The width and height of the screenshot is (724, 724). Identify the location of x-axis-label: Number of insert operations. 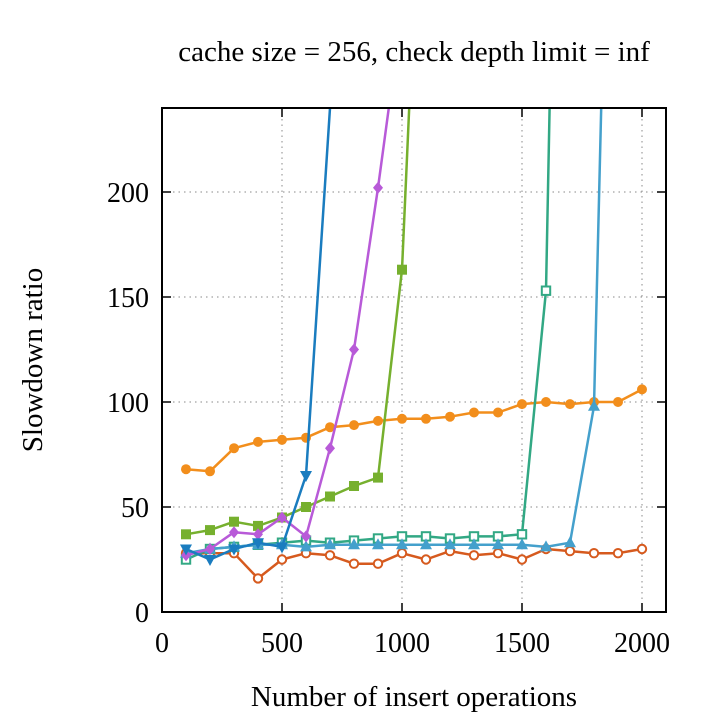
(414, 697).